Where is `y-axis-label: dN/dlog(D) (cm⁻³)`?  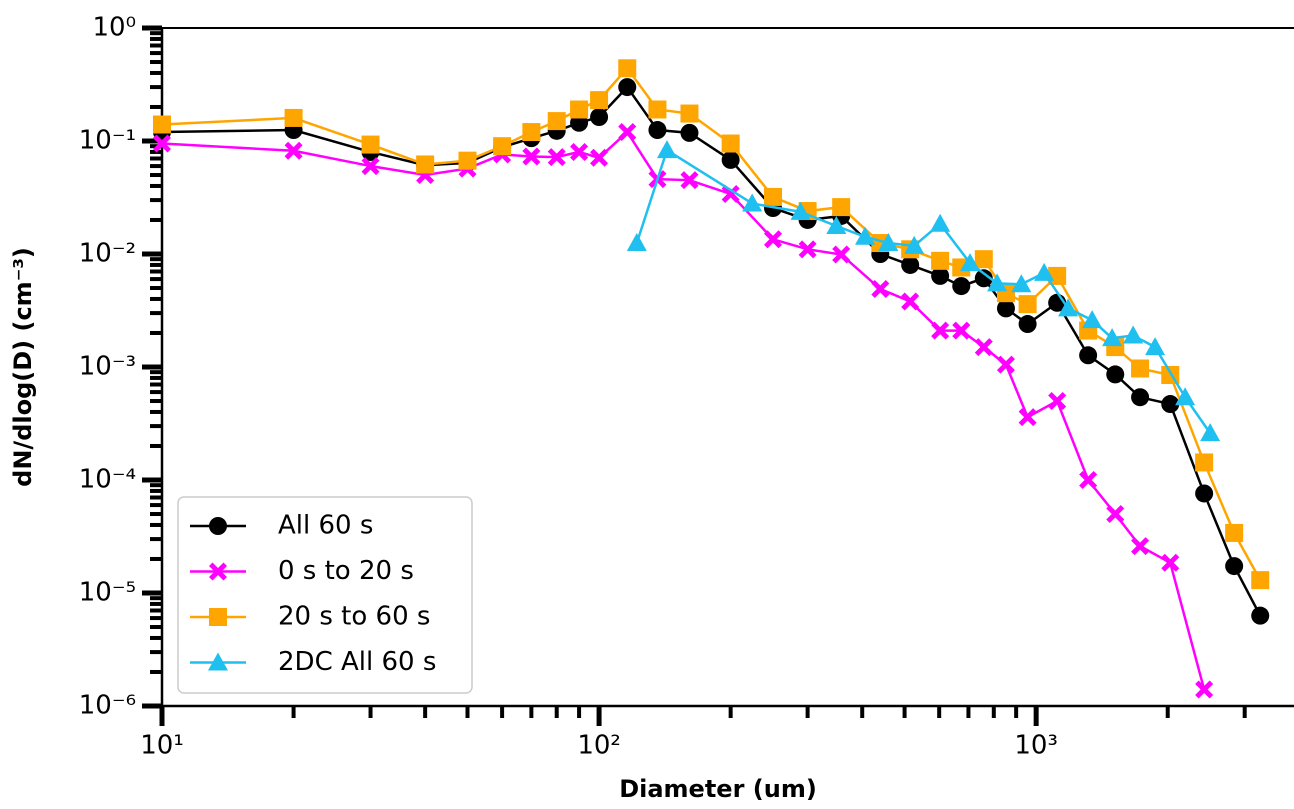 y-axis-label: dN/dlog(D) (cm⁻³) is located at coordinates (23, 367).